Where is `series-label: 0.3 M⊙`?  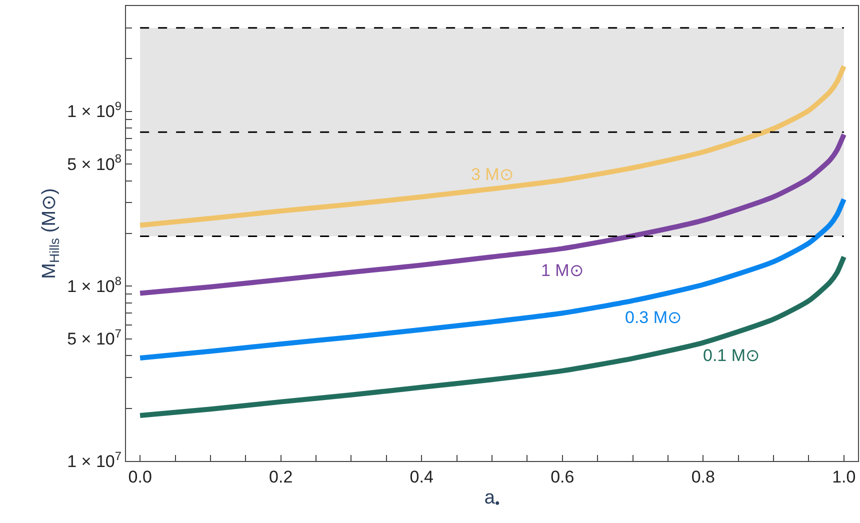
series-label: 0.3 M⊙ is located at coordinates (653, 317).